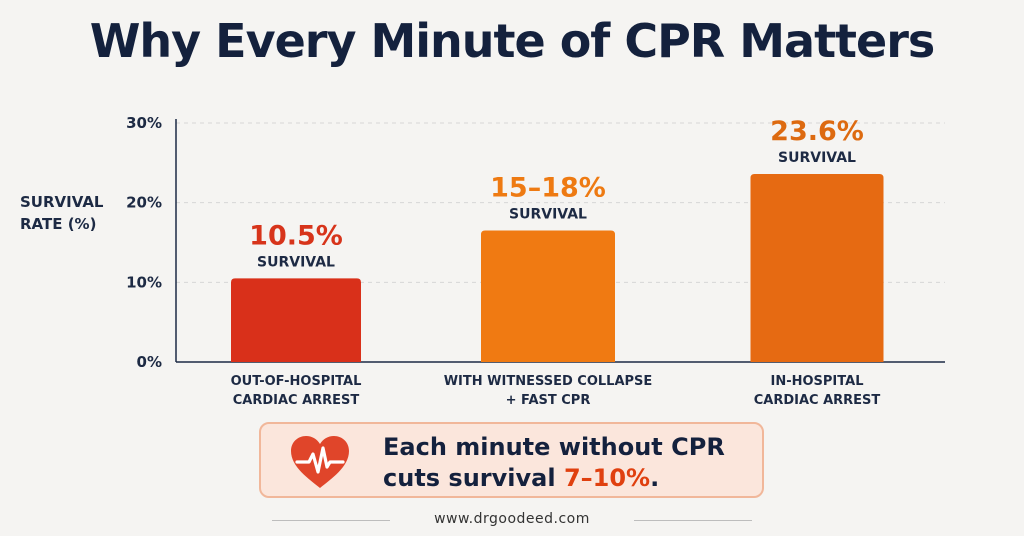 The image size is (1024, 536). Describe the element at coordinates (331, 520) in the screenshot. I see `footer-divider-left` at that location.